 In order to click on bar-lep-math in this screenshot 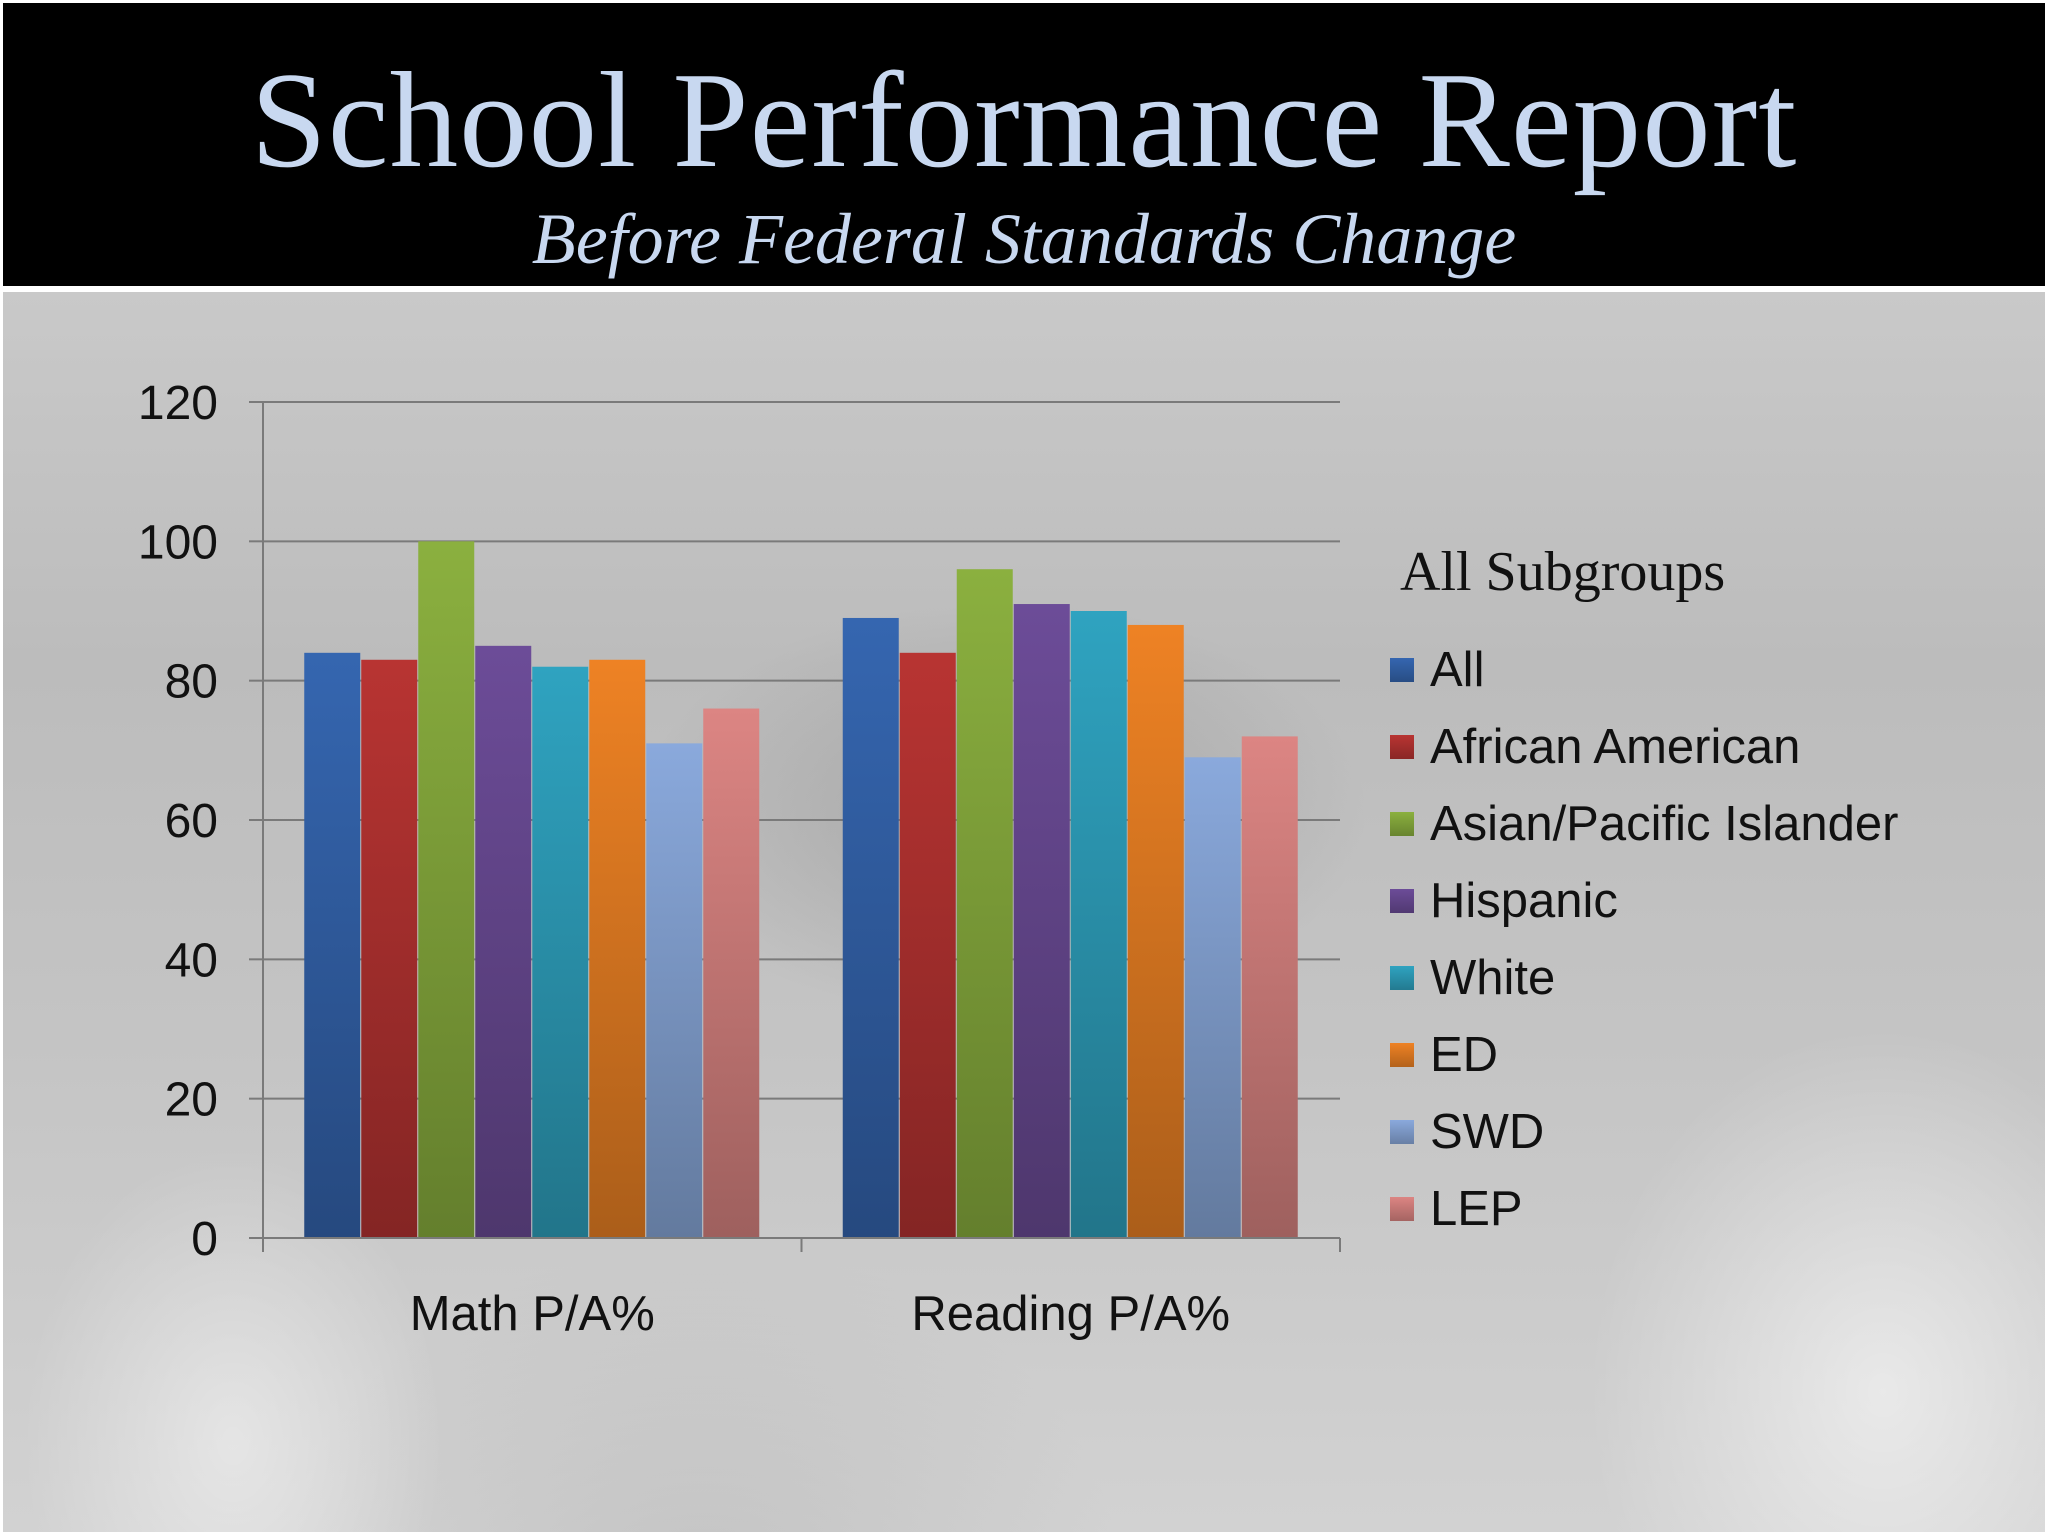, I will do `click(731, 973)`.